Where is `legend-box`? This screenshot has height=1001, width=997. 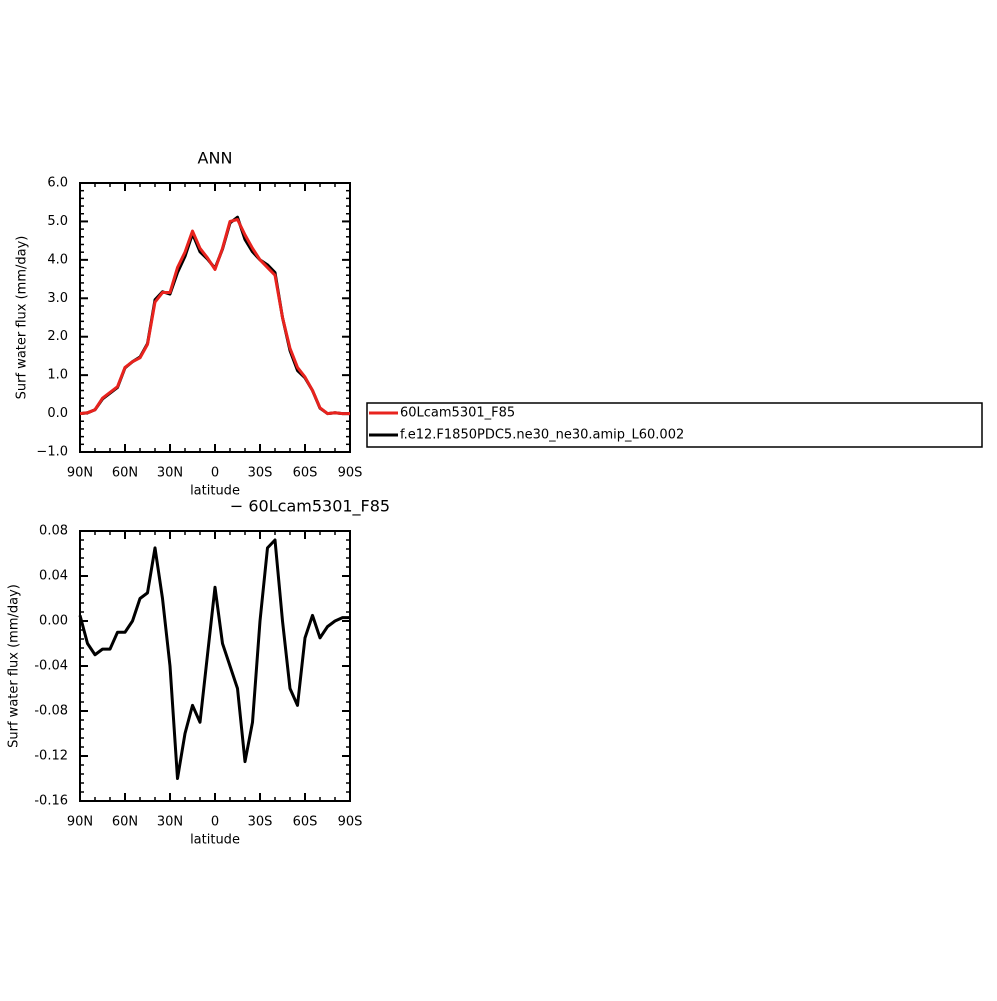
legend-box is located at coordinates (674, 425).